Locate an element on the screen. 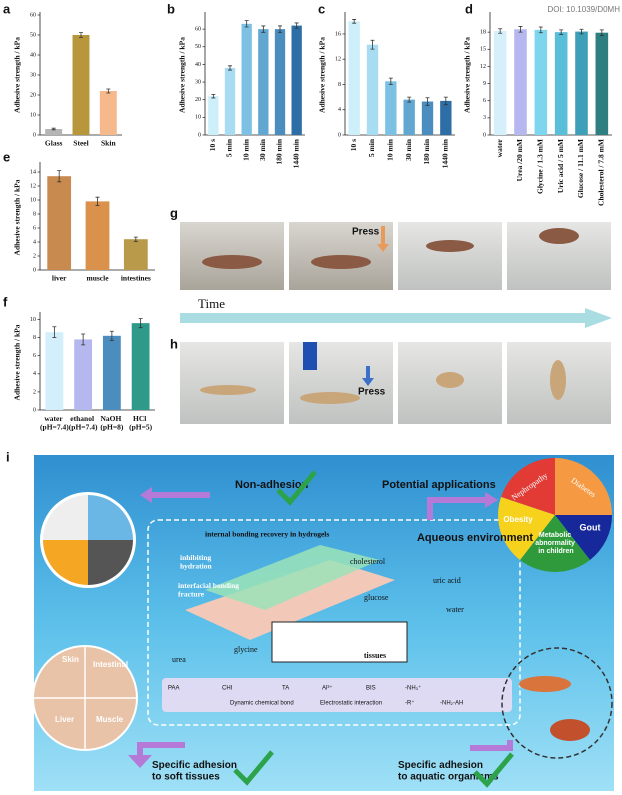  label: Potential applications is located at coordinates (439, 485).